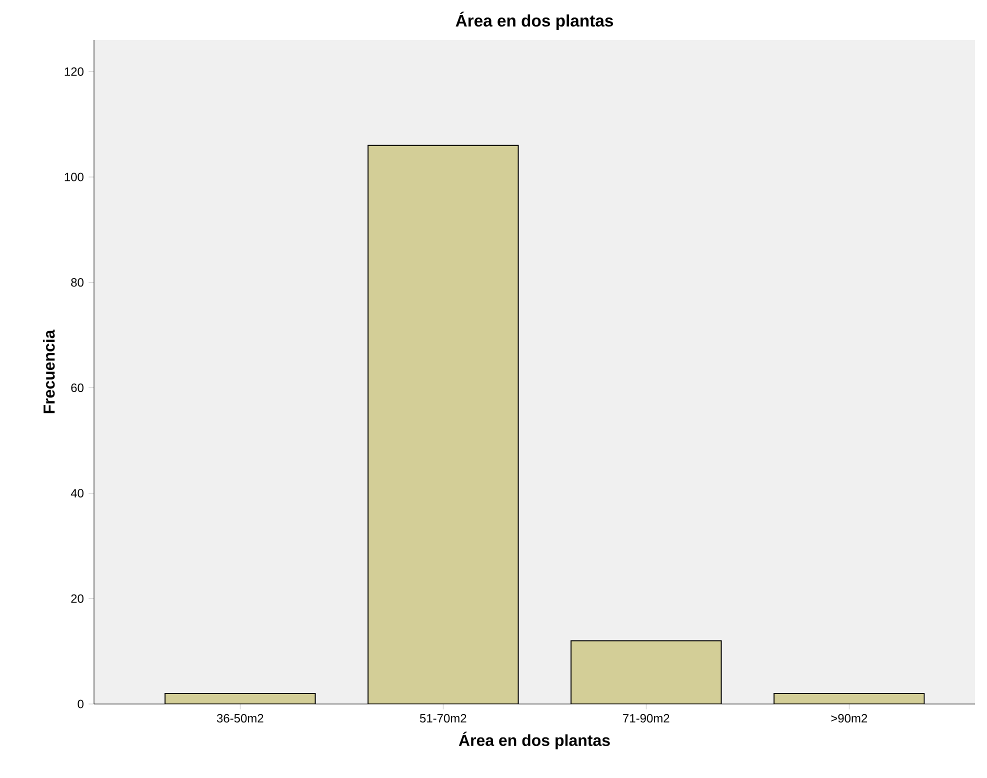 The width and height of the screenshot is (987, 778). Describe the element at coordinates (74, 177) in the screenshot. I see `y-tick-label: 100` at that location.